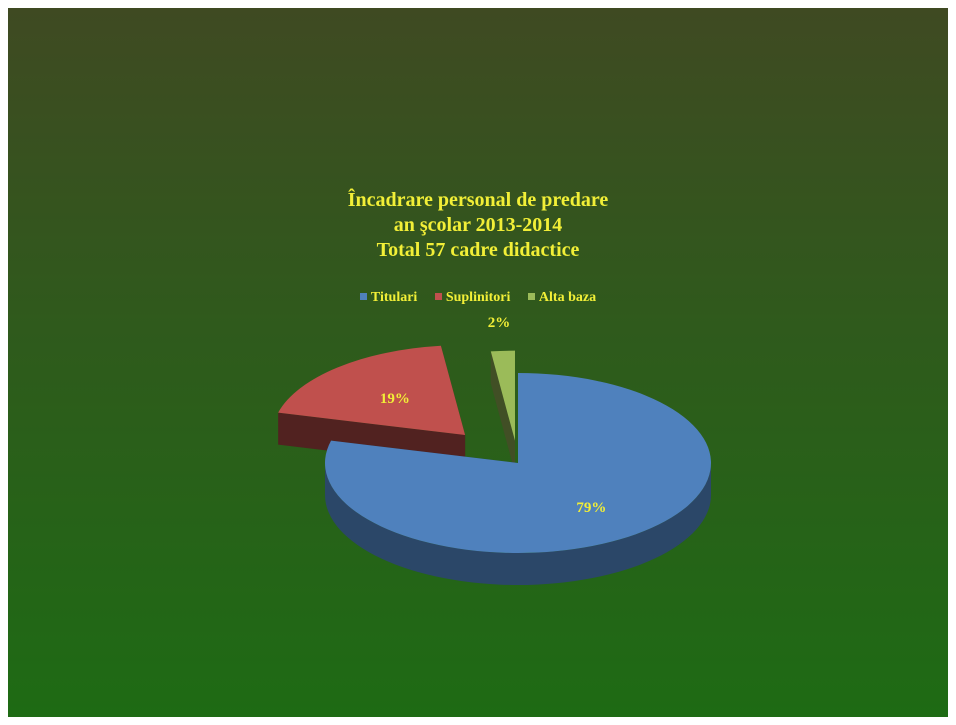 Image resolution: width=956 pixels, height=725 pixels. I want to click on legend-label-alta-baza: Alta baza, so click(567, 297).